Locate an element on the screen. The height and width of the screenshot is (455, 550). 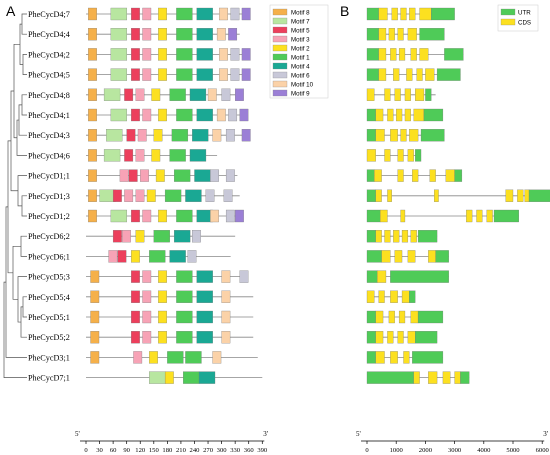
gene-label: PheCycD4;1 is located at coordinates (49, 115).